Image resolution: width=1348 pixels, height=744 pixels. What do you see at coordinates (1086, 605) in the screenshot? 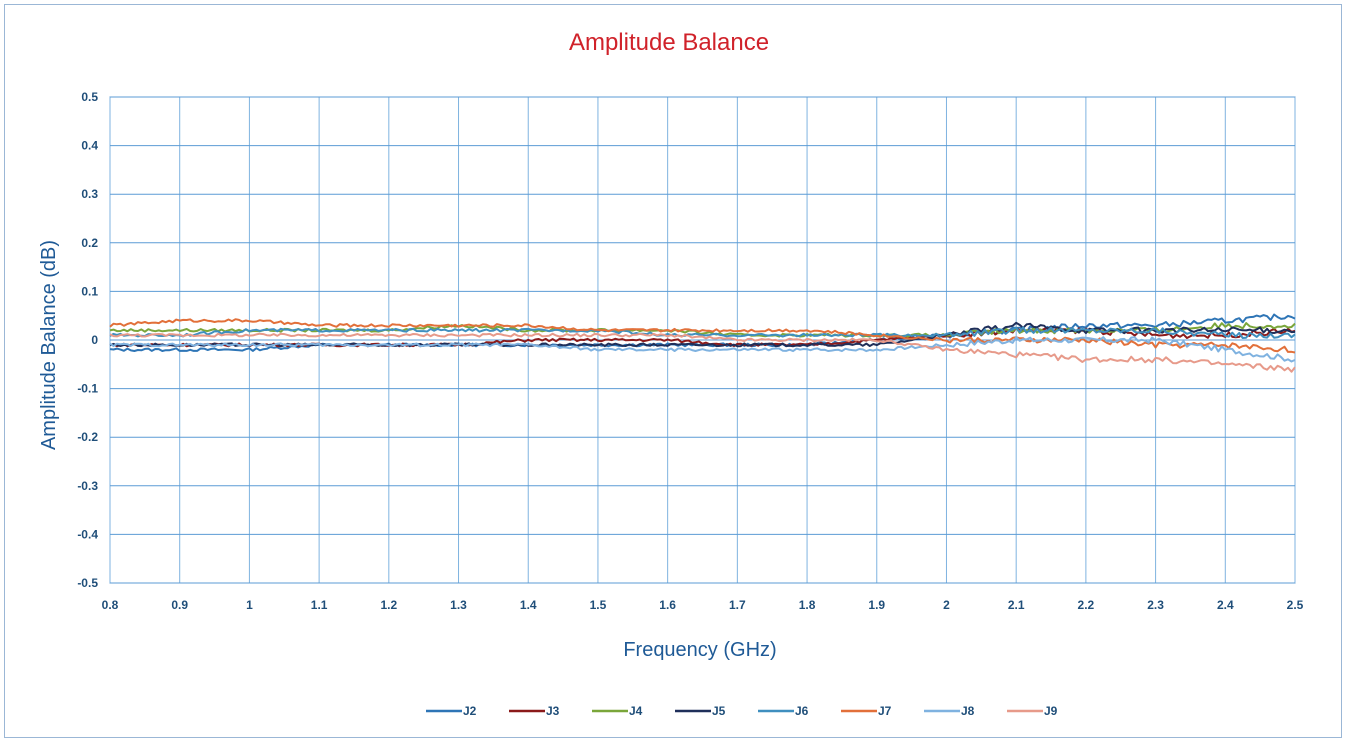
I see `x-tick-label: 2.2` at bounding box center [1086, 605].